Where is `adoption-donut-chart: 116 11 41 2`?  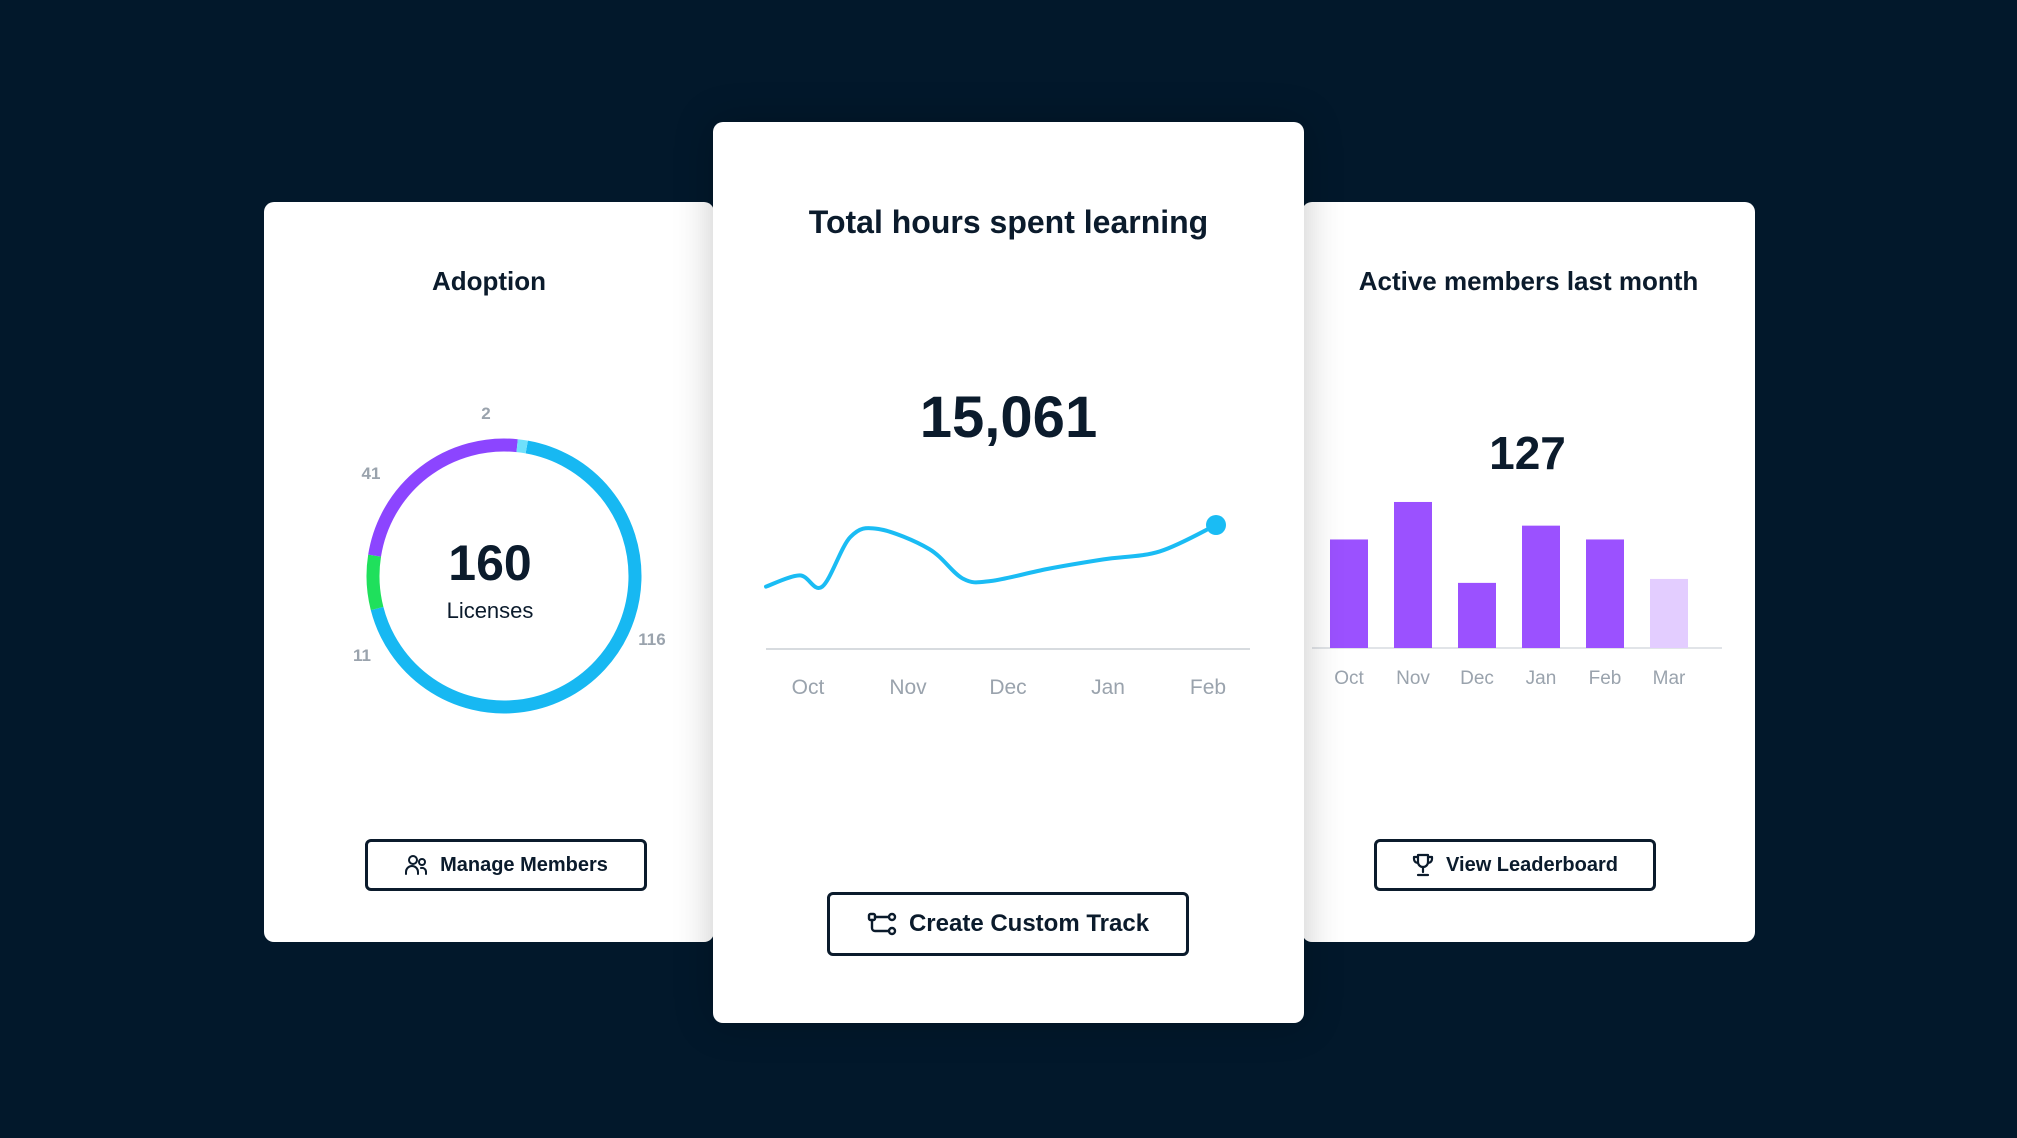 adoption-donut-chart: 116 11 41 2 is located at coordinates (509, 559).